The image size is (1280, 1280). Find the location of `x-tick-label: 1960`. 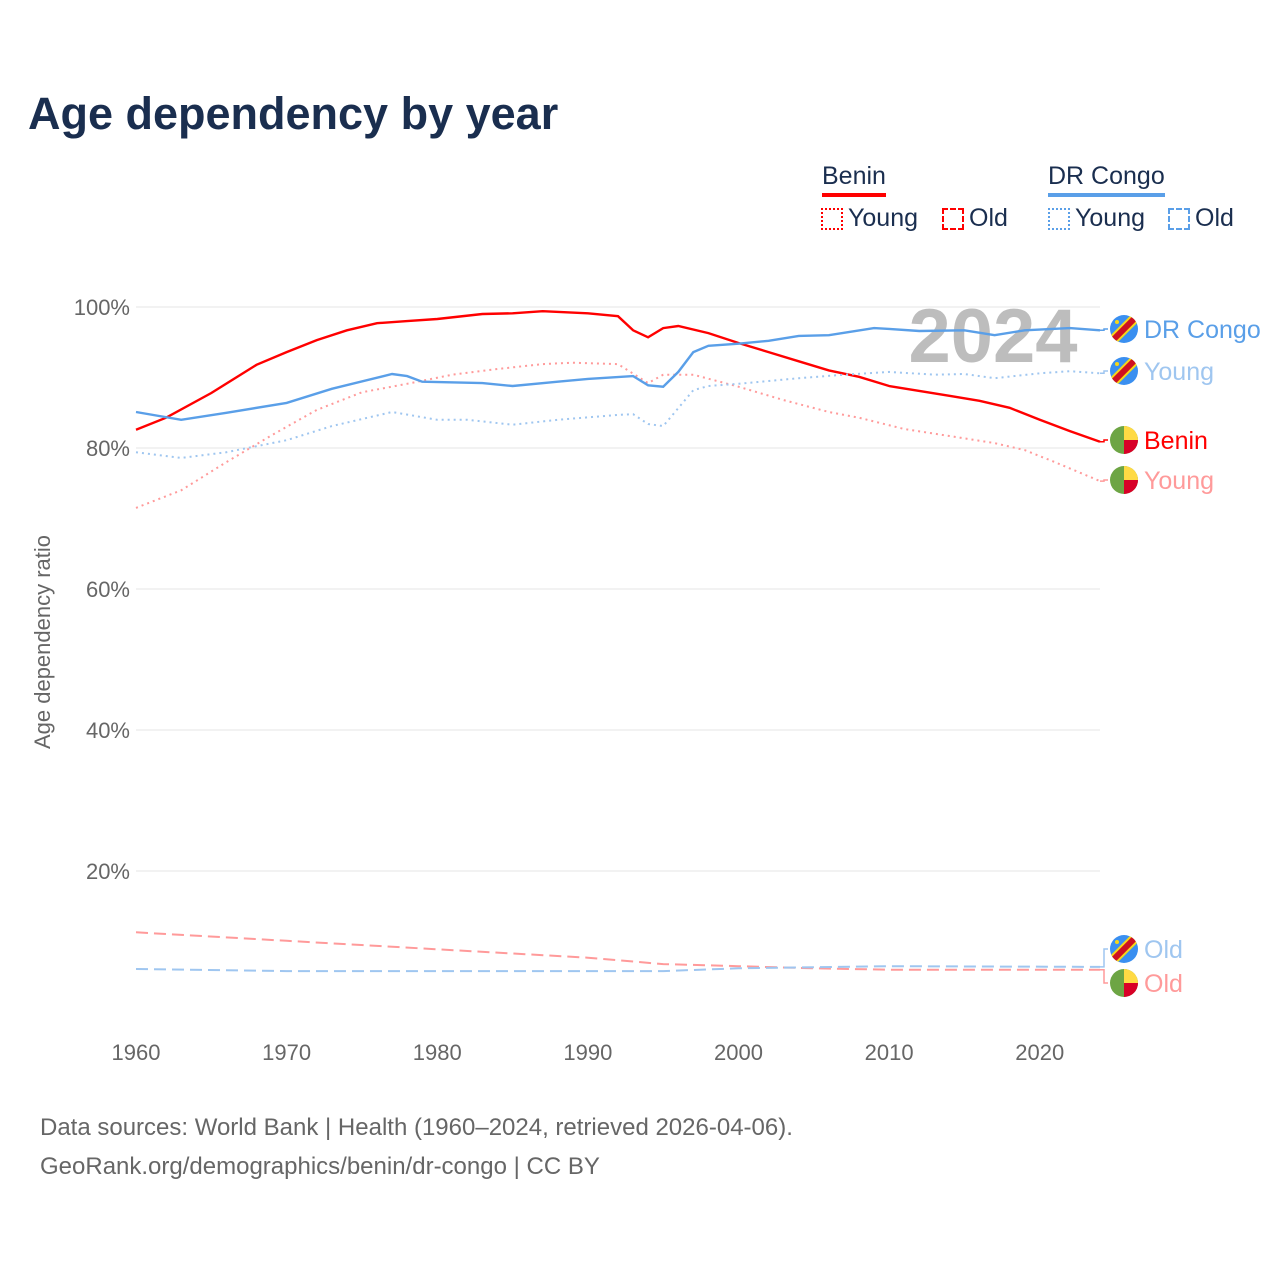

x-tick-label: 1960 is located at coordinates (136, 1052).